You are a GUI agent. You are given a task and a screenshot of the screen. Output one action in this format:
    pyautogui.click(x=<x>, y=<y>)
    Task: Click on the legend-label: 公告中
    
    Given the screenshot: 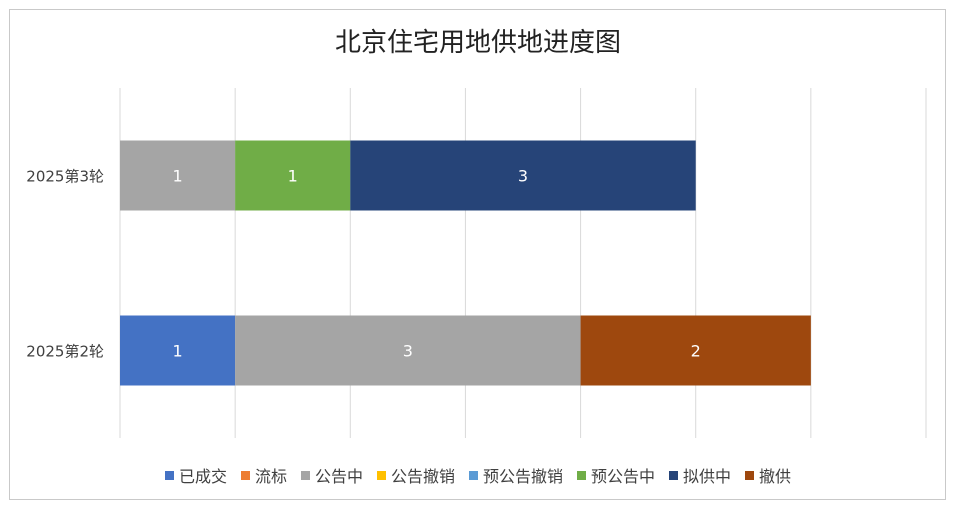 What is the action you would take?
    pyautogui.click(x=338, y=476)
    